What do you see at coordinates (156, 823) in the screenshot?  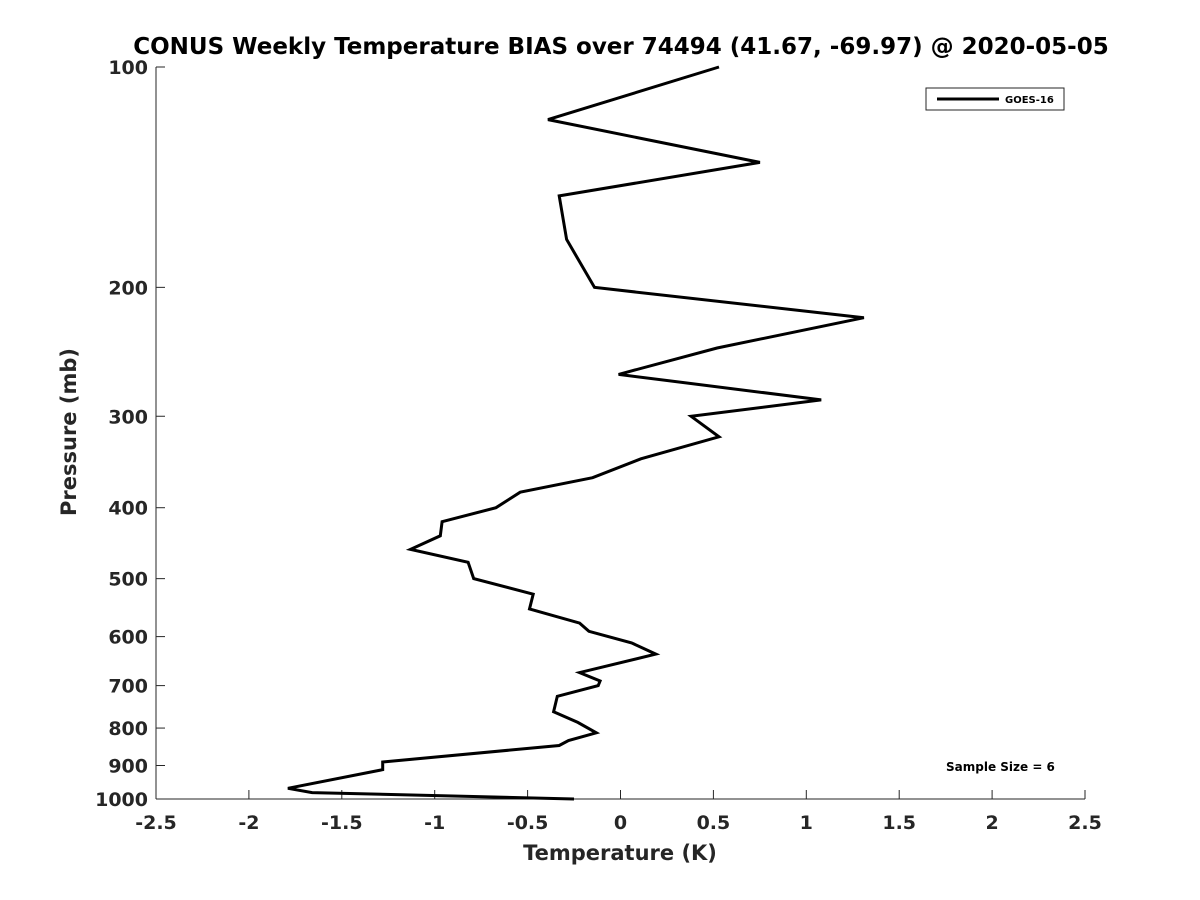 I see `x-tick-label: -2.5` at bounding box center [156, 823].